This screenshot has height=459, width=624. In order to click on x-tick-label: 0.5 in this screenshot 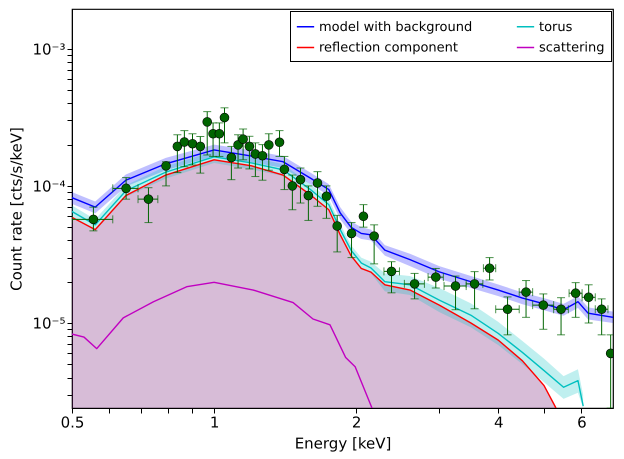, I will do `click(72, 423)`.